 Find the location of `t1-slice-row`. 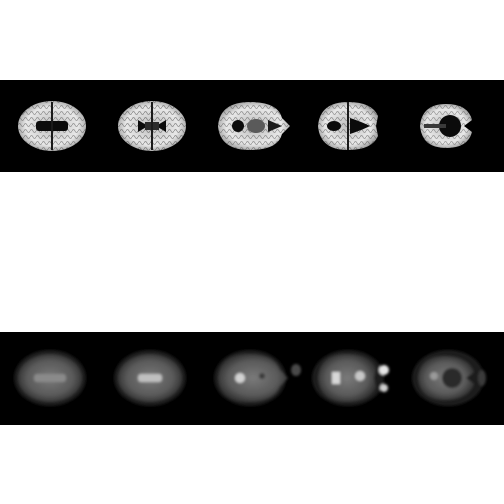

t1-slice-row is located at coordinates (245, 126).